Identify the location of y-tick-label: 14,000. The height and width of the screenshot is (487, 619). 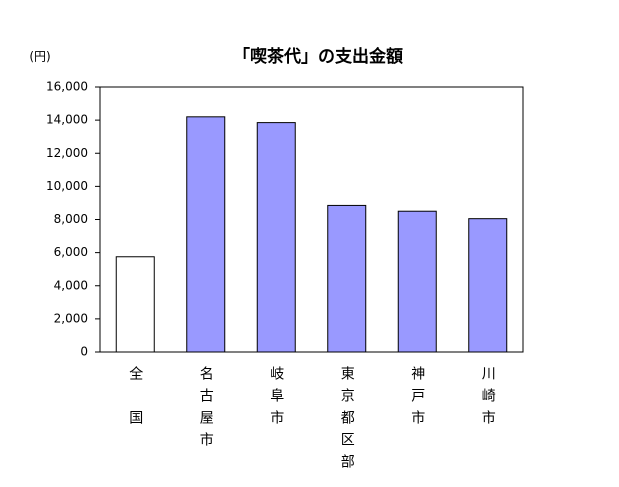
(67, 120).